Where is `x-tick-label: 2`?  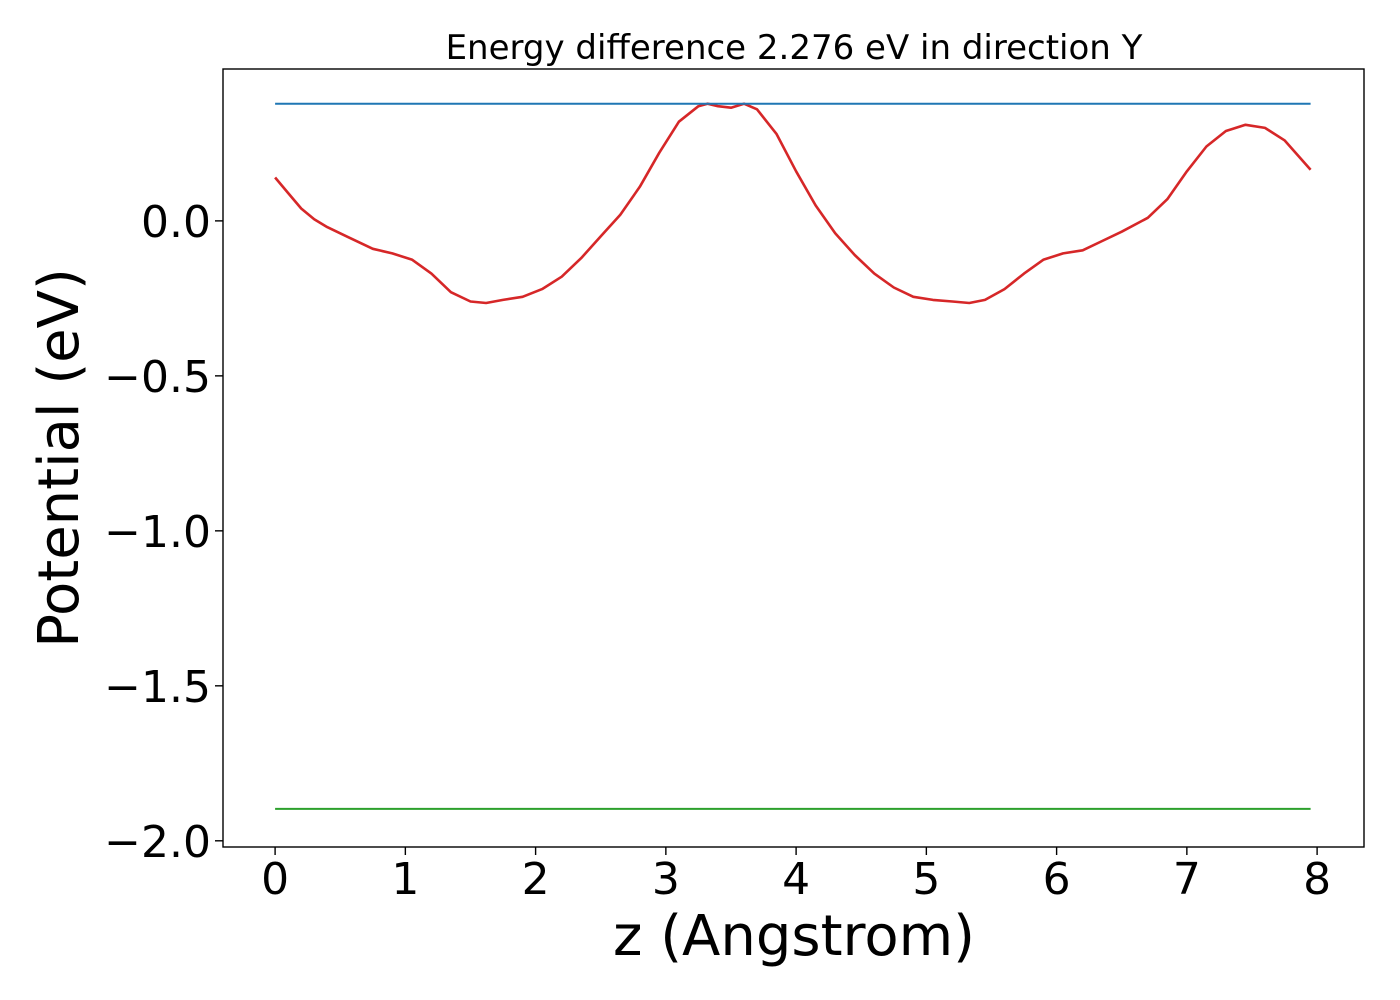
x-tick-label: 2 is located at coordinates (536, 879).